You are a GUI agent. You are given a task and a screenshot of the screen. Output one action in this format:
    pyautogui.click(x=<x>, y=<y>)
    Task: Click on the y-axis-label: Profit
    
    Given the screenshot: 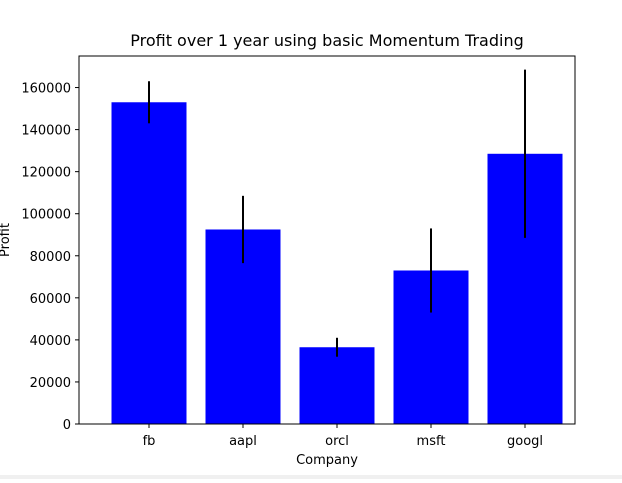 What is the action you would take?
    pyautogui.click(x=6, y=240)
    